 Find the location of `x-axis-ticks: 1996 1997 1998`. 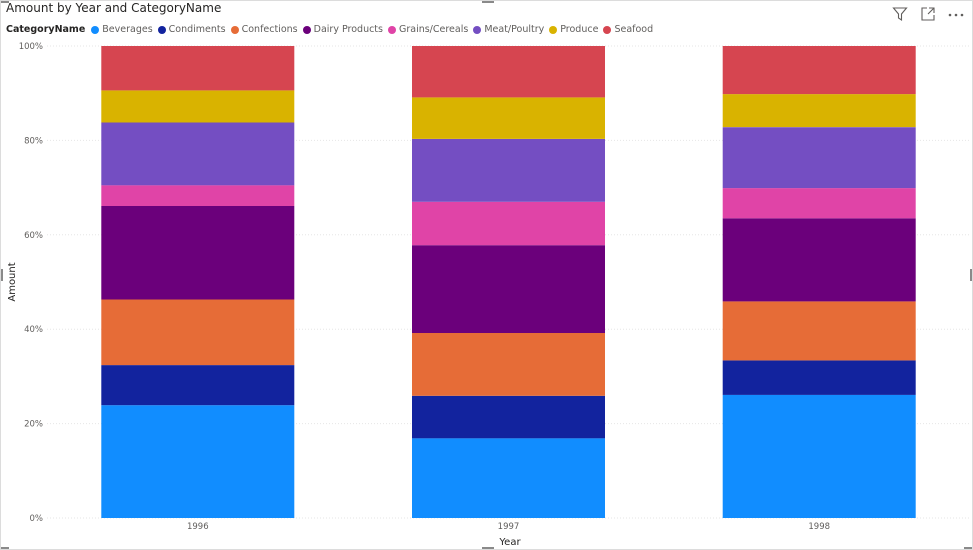

x-axis-ticks: 1996 1997 1998 is located at coordinates (508, 527).